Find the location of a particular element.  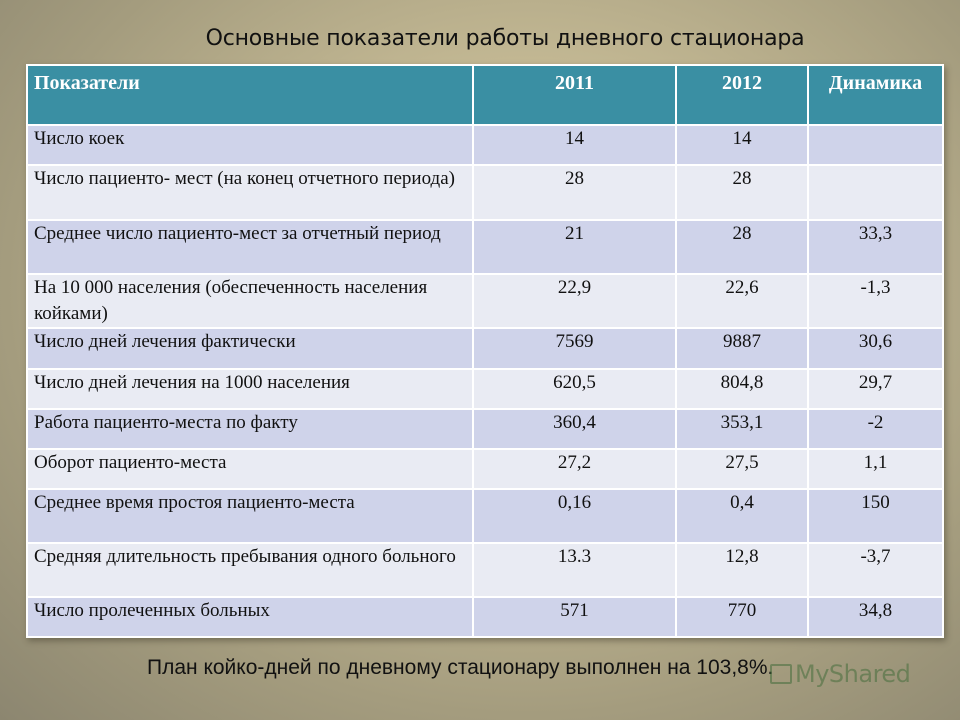

row-label: Число пролеченных больных is located at coordinates (250, 617).